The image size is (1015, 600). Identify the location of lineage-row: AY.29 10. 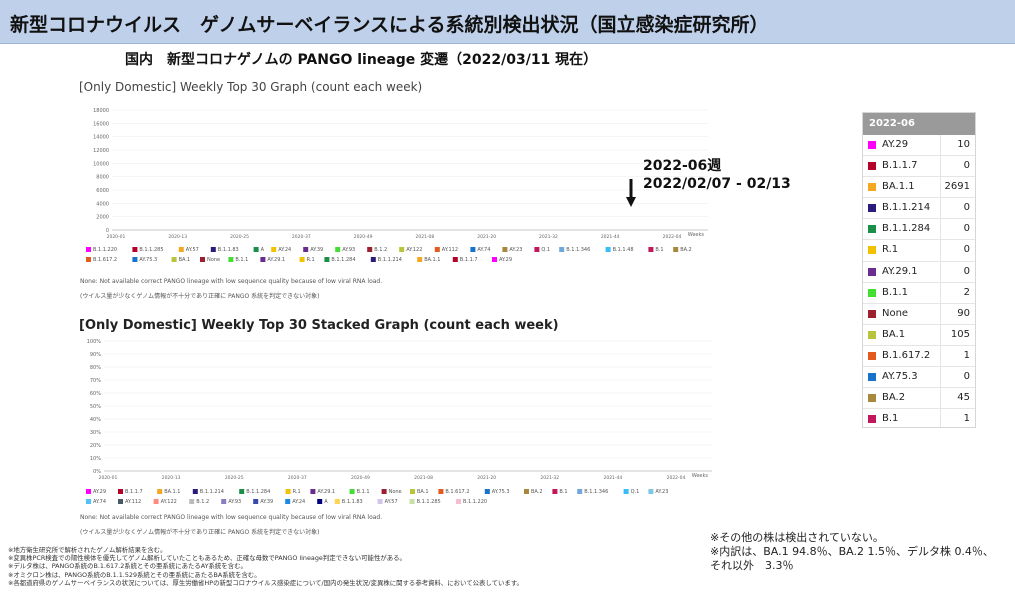
(919, 146).